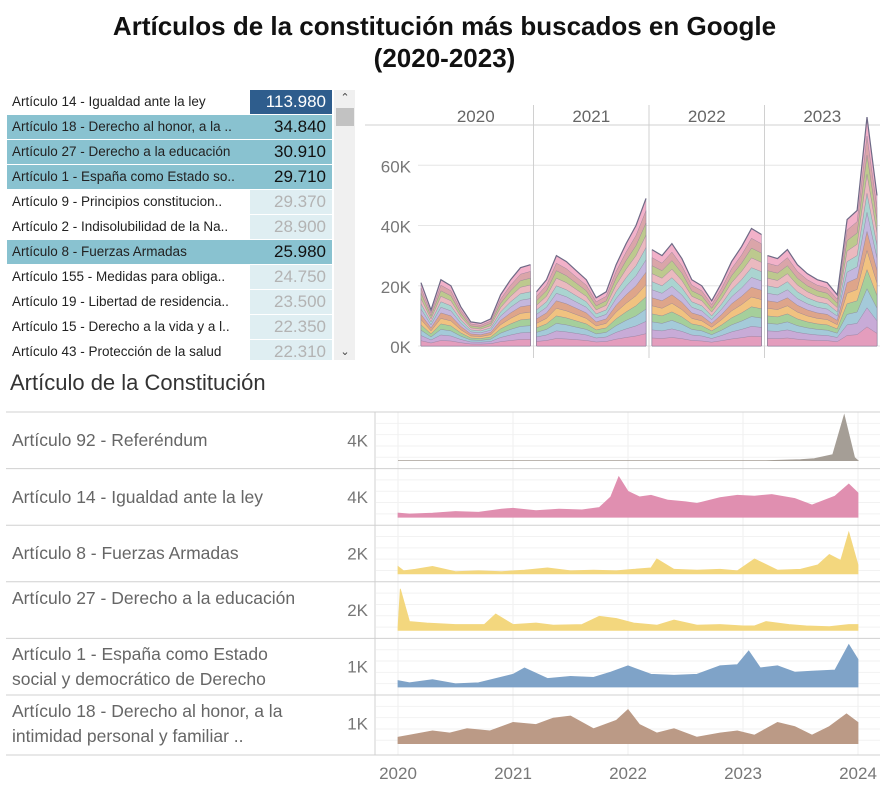  I want to click on ranking-value: 28.900, so click(291, 227).